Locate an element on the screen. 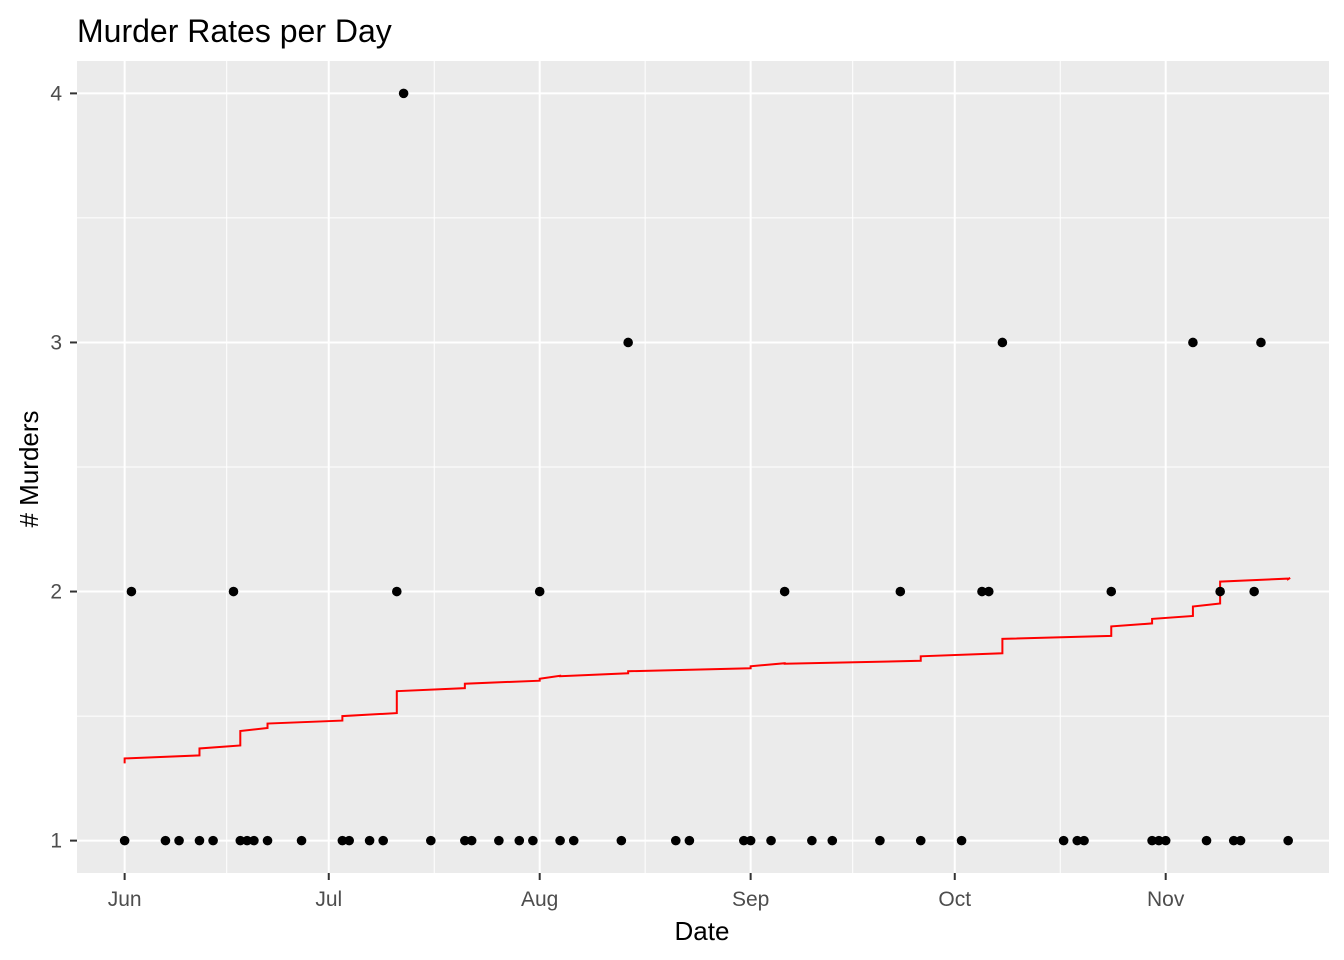 Image resolution: width=1344 pixels, height=960 pixels. y-tick-label: 1 is located at coordinates (56, 841).